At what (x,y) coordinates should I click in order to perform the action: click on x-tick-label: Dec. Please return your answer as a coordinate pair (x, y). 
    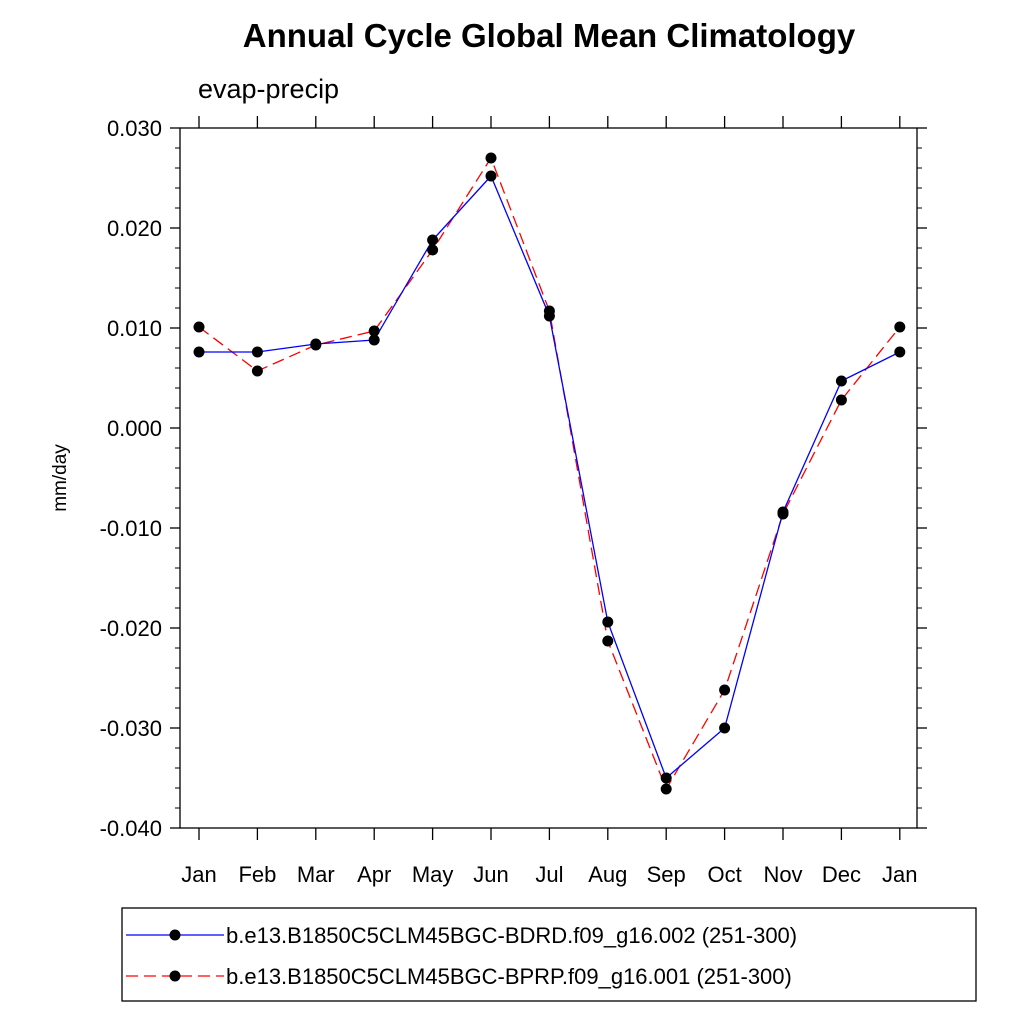
    Looking at the image, I should click on (841, 874).